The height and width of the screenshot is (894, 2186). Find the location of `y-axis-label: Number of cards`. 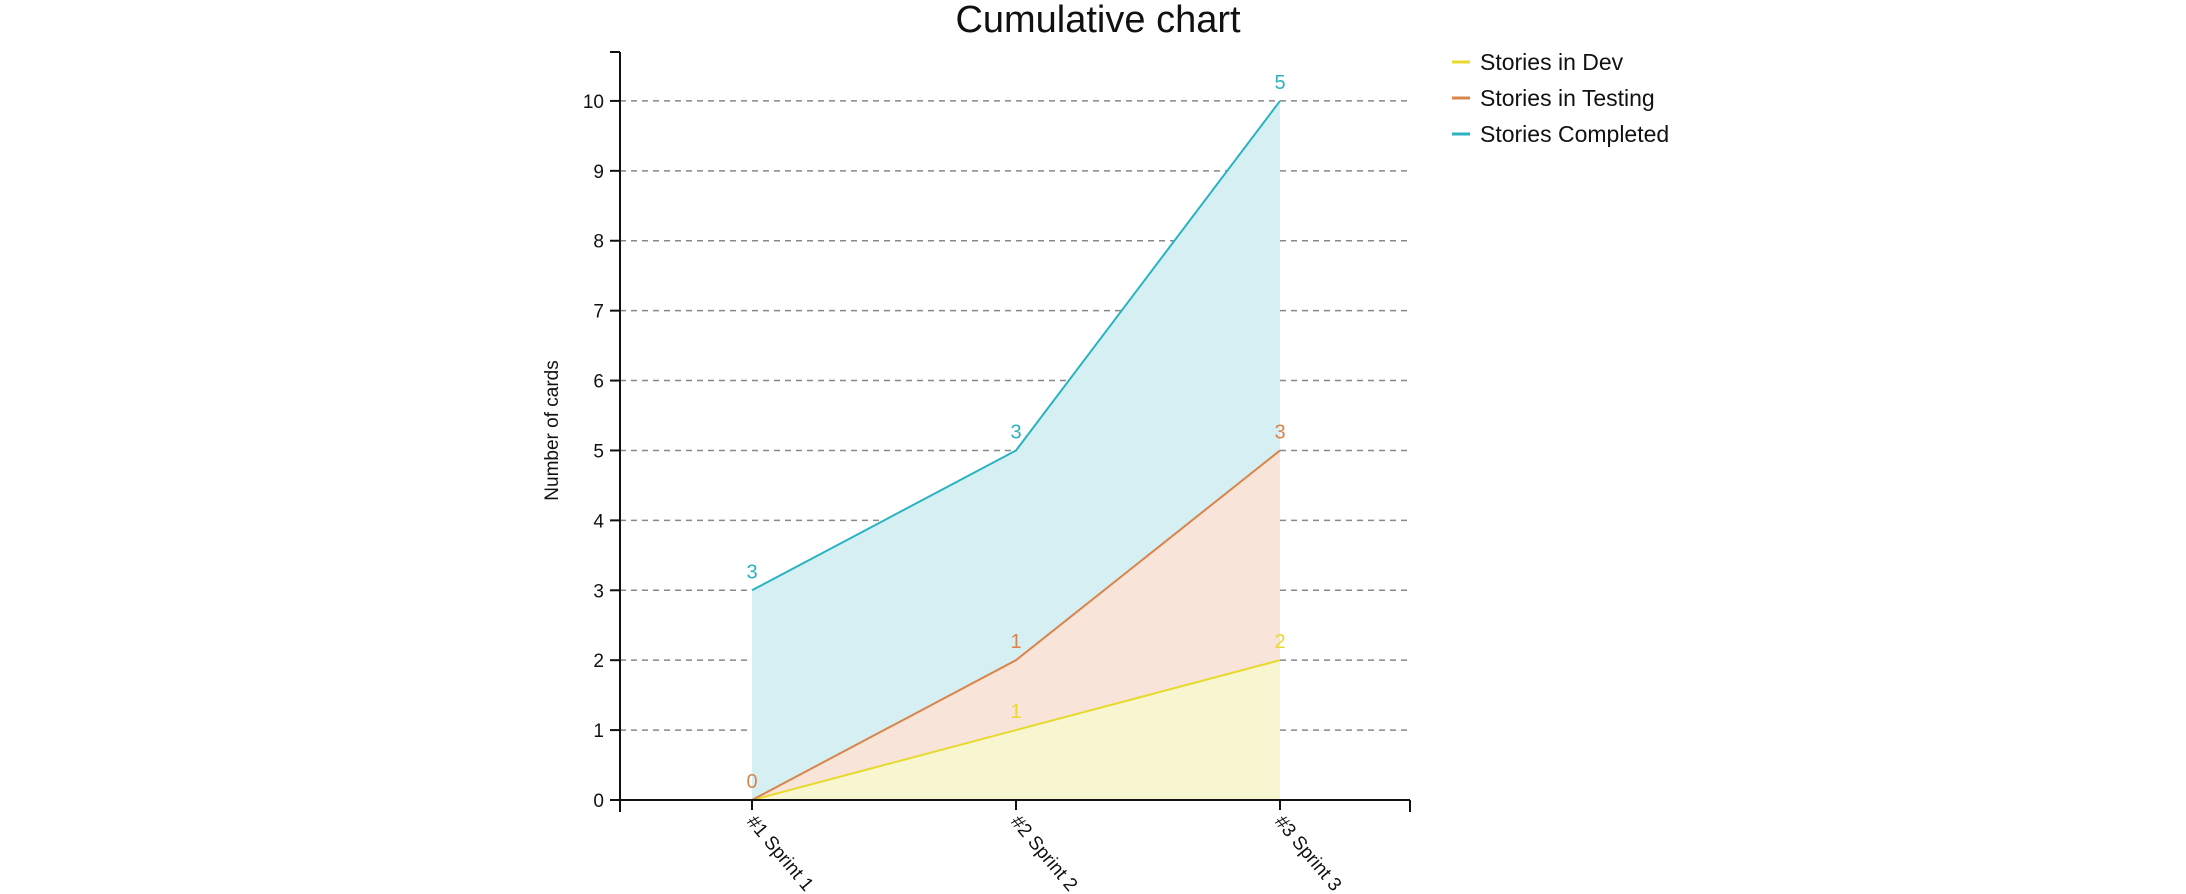

y-axis-label: Number of cards is located at coordinates (552, 430).